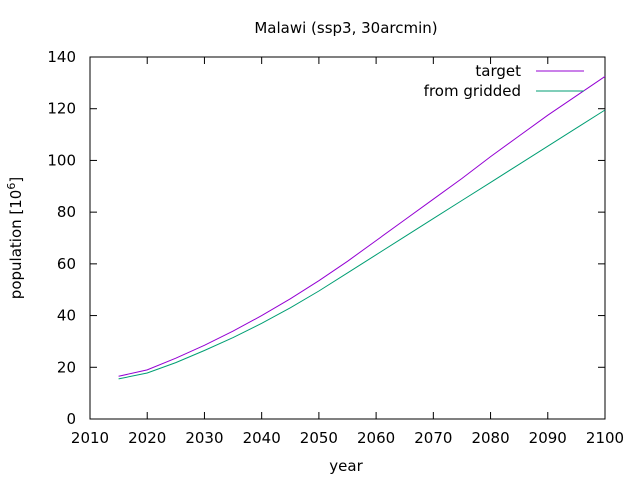 The width and height of the screenshot is (640, 480). What do you see at coordinates (71, 419) in the screenshot?
I see `y-tick-label: 0` at bounding box center [71, 419].